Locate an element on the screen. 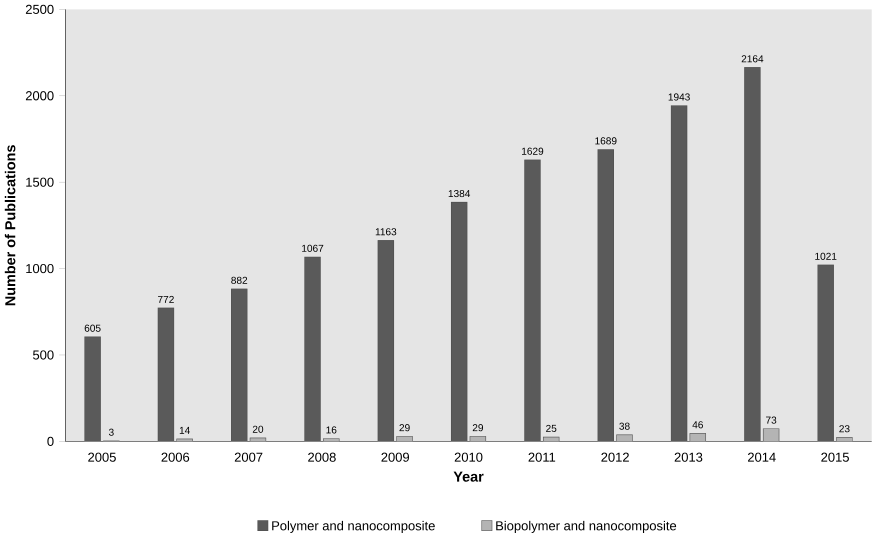  data-label: 2164 is located at coordinates (753, 58).